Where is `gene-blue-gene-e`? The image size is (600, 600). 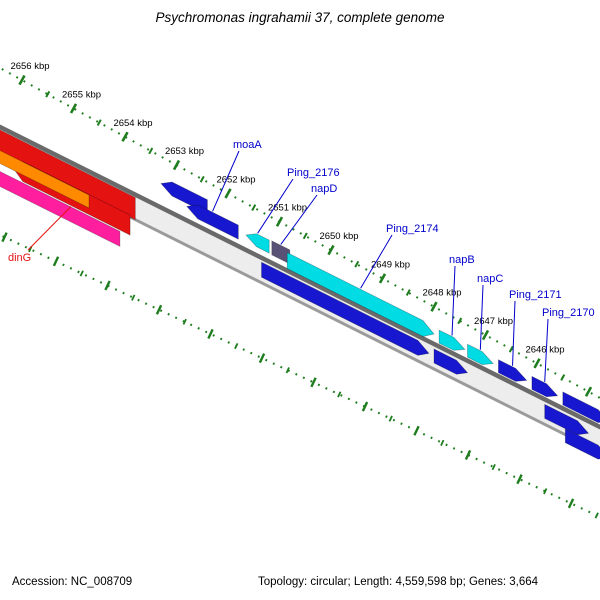
gene-blue-gene-e is located at coordinates (582, 444).